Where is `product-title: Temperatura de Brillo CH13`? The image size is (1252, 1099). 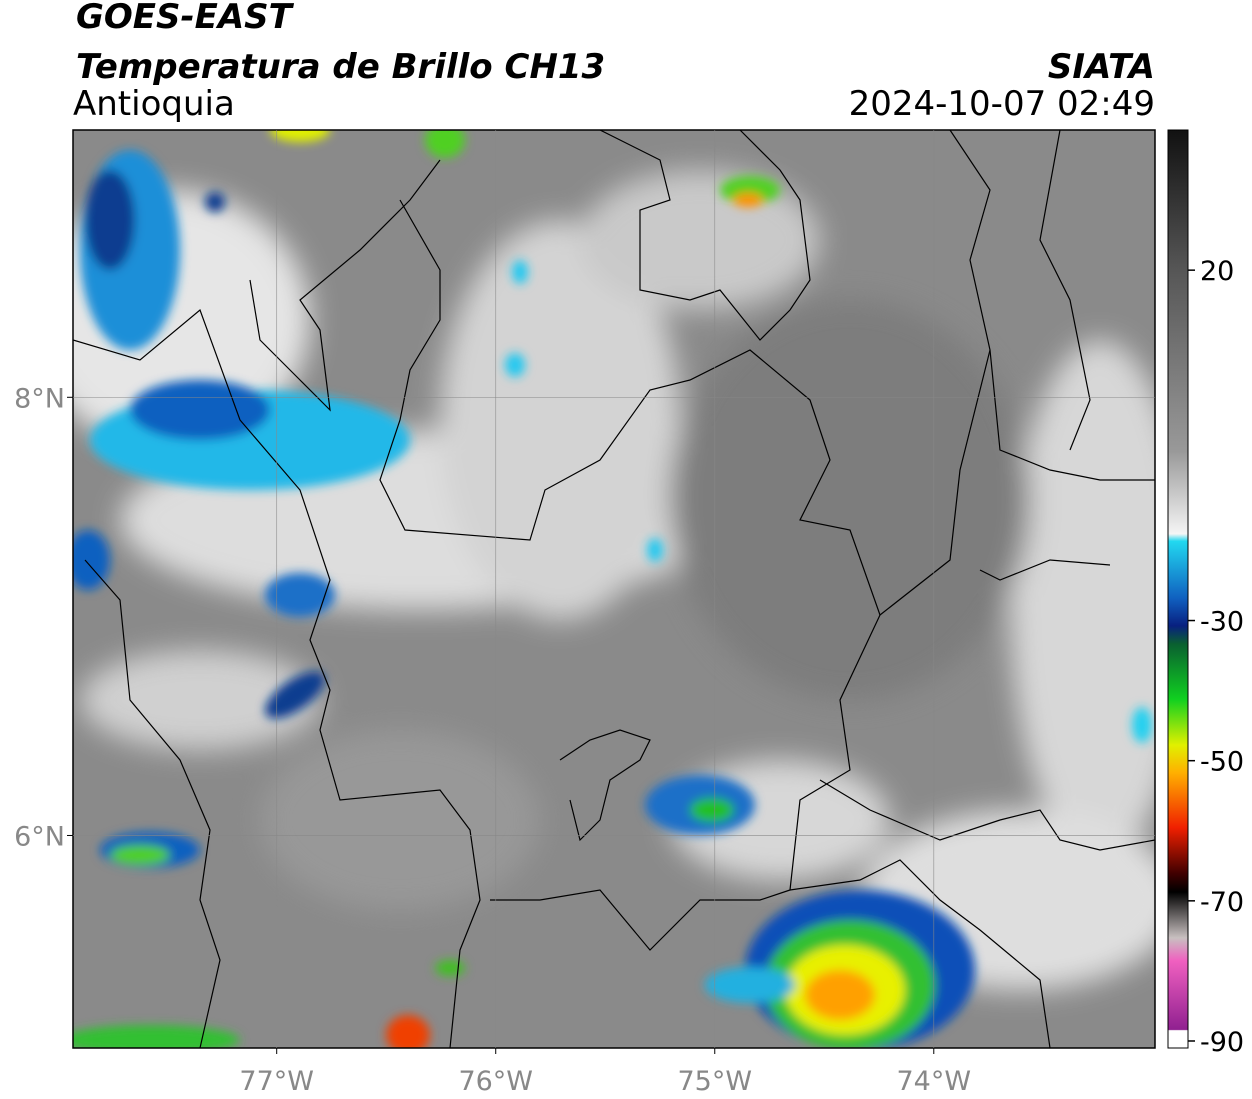 product-title: Temperatura de Brillo CH13 is located at coordinates (340, 67).